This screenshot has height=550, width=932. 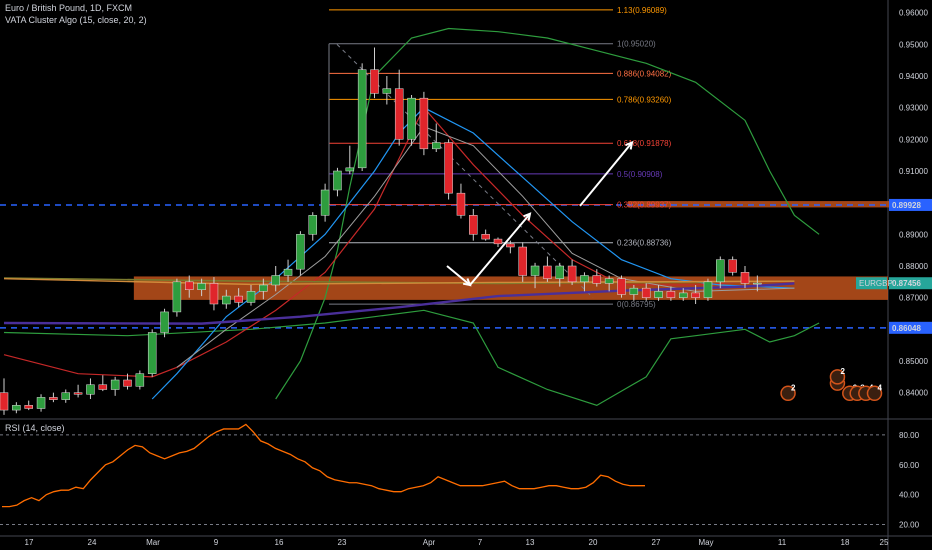 I want to click on price-tick: 0.95000, so click(x=913, y=44).